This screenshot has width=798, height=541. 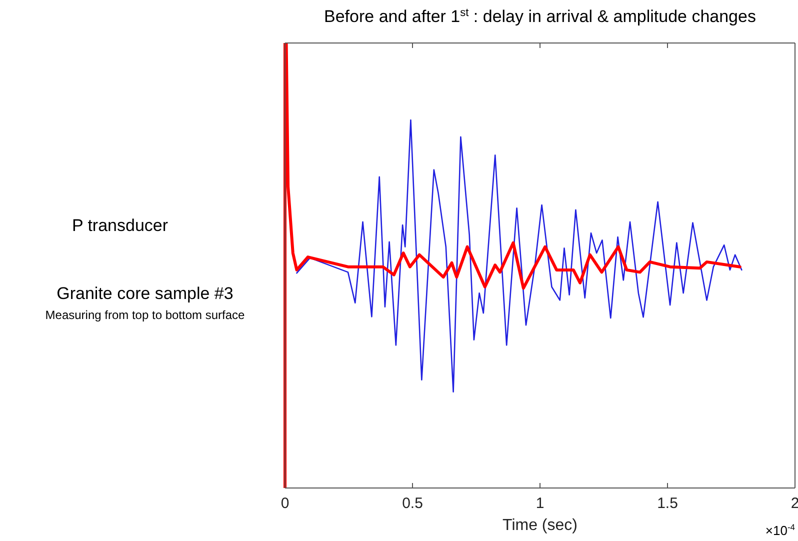 I want to click on x-tick-label: 0.5, so click(x=412, y=503).